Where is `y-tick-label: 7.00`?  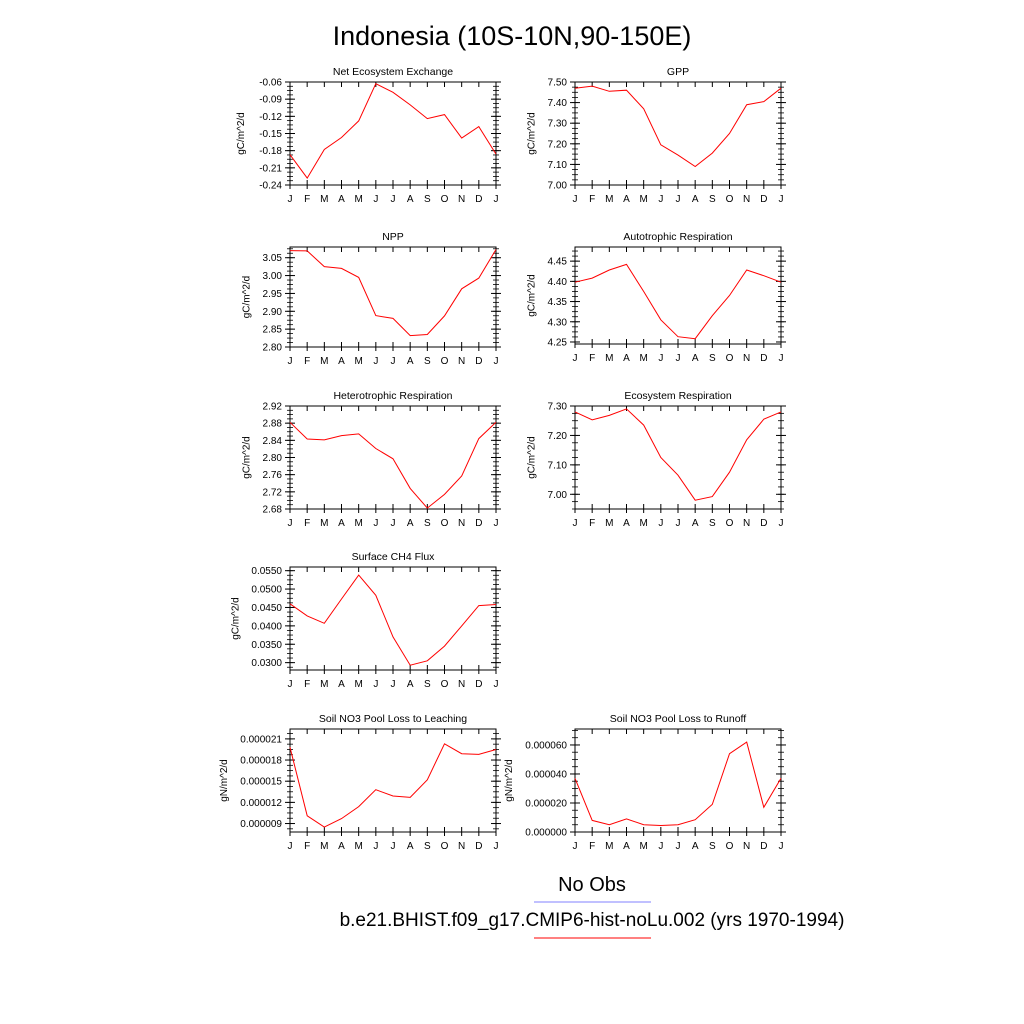
y-tick-label: 7.00 is located at coordinates (558, 495).